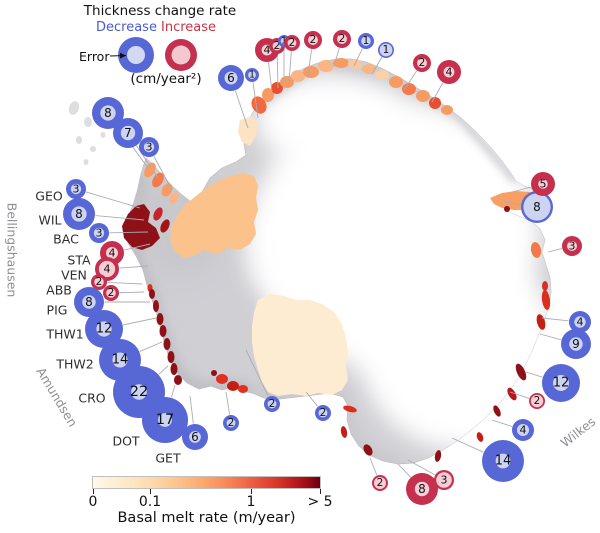 Image resolution: width=600 pixels, height=533 pixels. Describe the element at coordinates (74, 364) in the screenshot. I see `shelf-label-THW2: THW2` at that location.